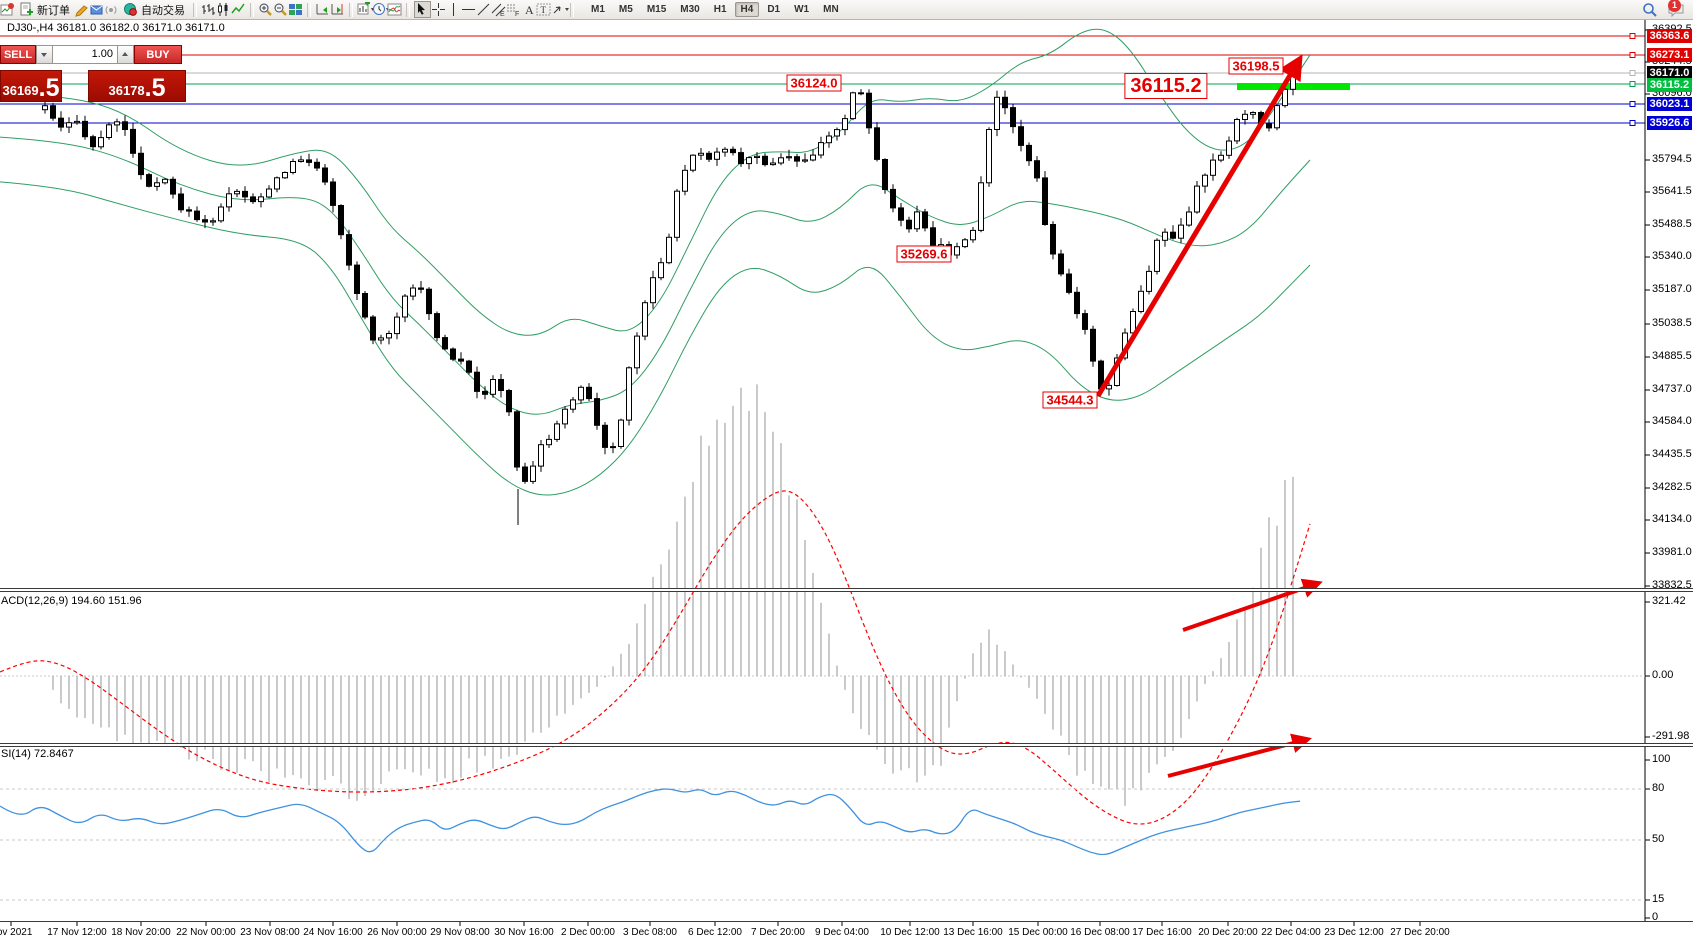  What do you see at coordinates (116, 28) in the screenshot?
I see `chart-ohlc-header: DJ30-,H4 36181.0 36182.0 36171.0 36171.0` at bounding box center [116, 28].